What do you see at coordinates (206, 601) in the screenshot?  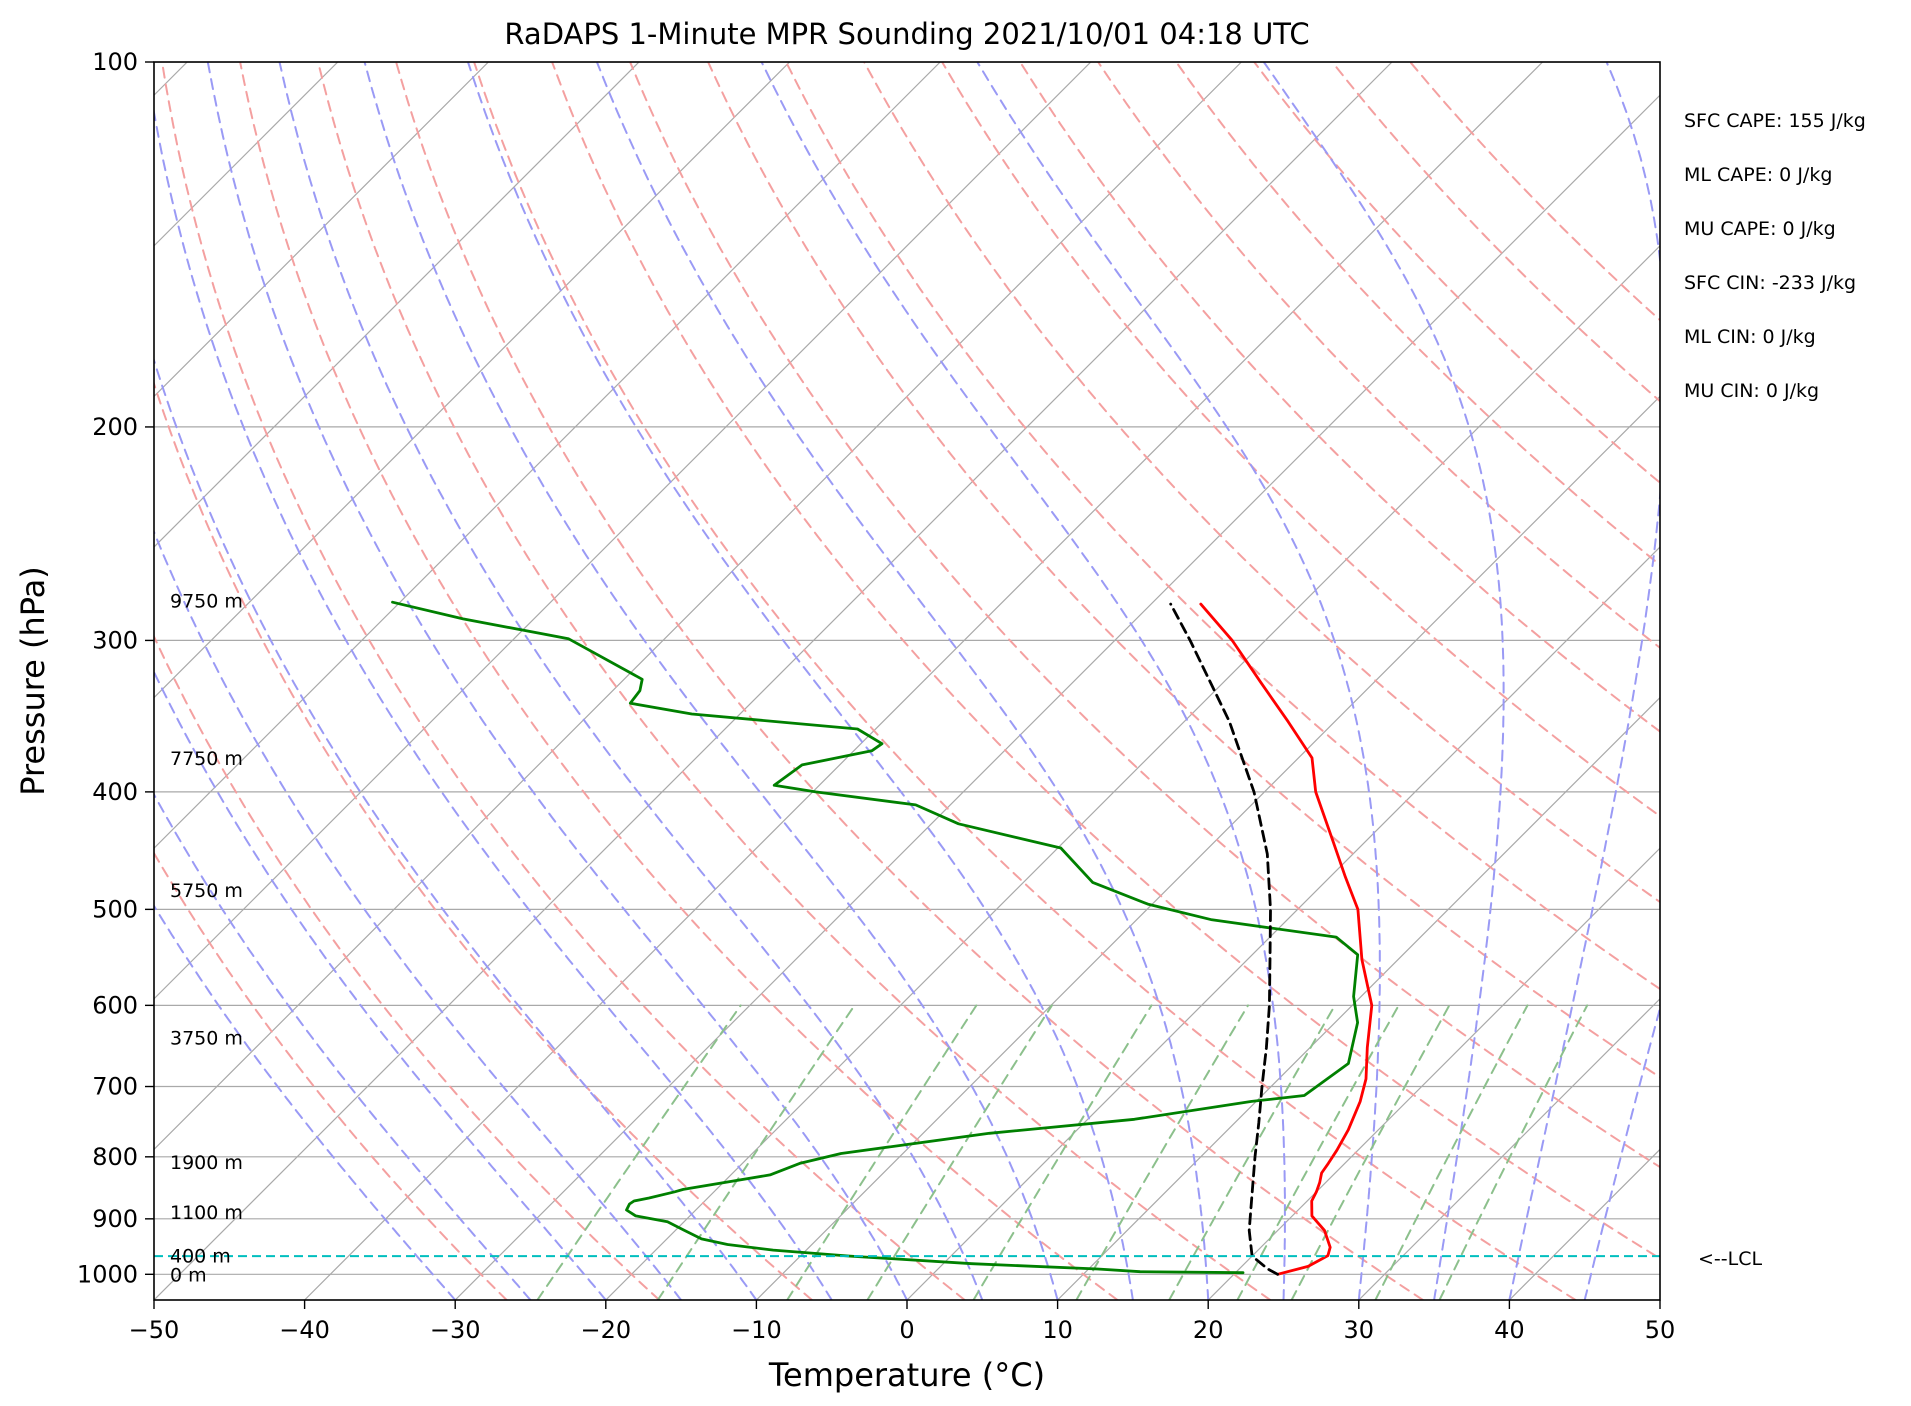 I see `height-label: 9750 m` at bounding box center [206, 601].